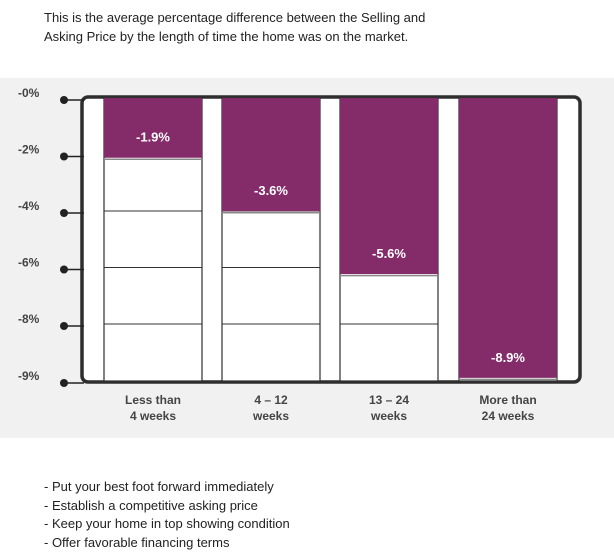  Describe the element at coordinates (153, 137) in the screenshot. I see `data-label: -1.9%` at that location.